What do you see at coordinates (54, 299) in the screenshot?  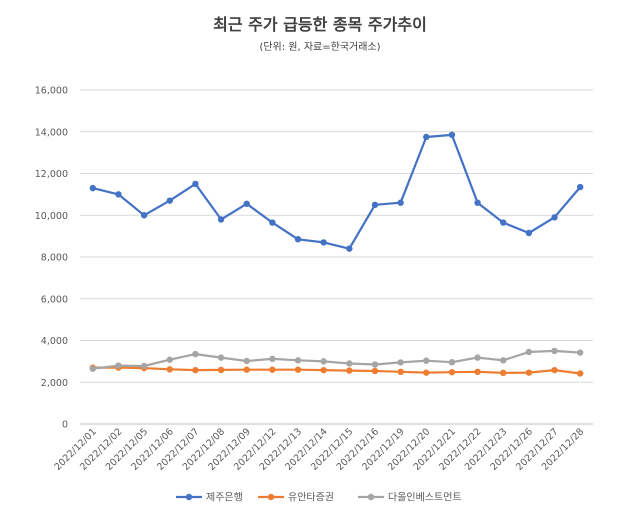 I see `y-tick-label: 6,000` at bounding box center [54, 299].